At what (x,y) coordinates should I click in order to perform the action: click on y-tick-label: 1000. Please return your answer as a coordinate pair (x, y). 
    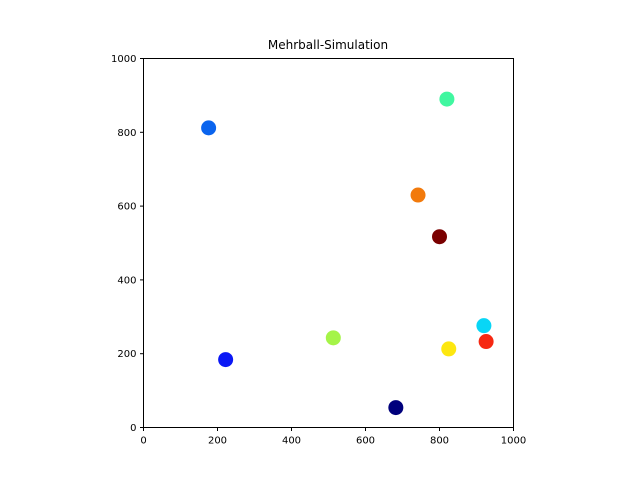
    Looking at the image, I should click on (123, 59).